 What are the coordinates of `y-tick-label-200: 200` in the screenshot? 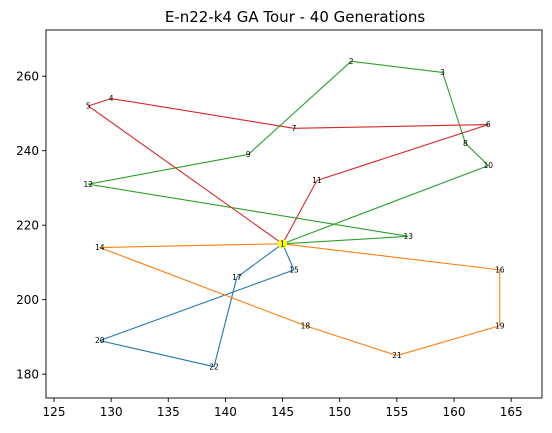 It's located at (27, 300).